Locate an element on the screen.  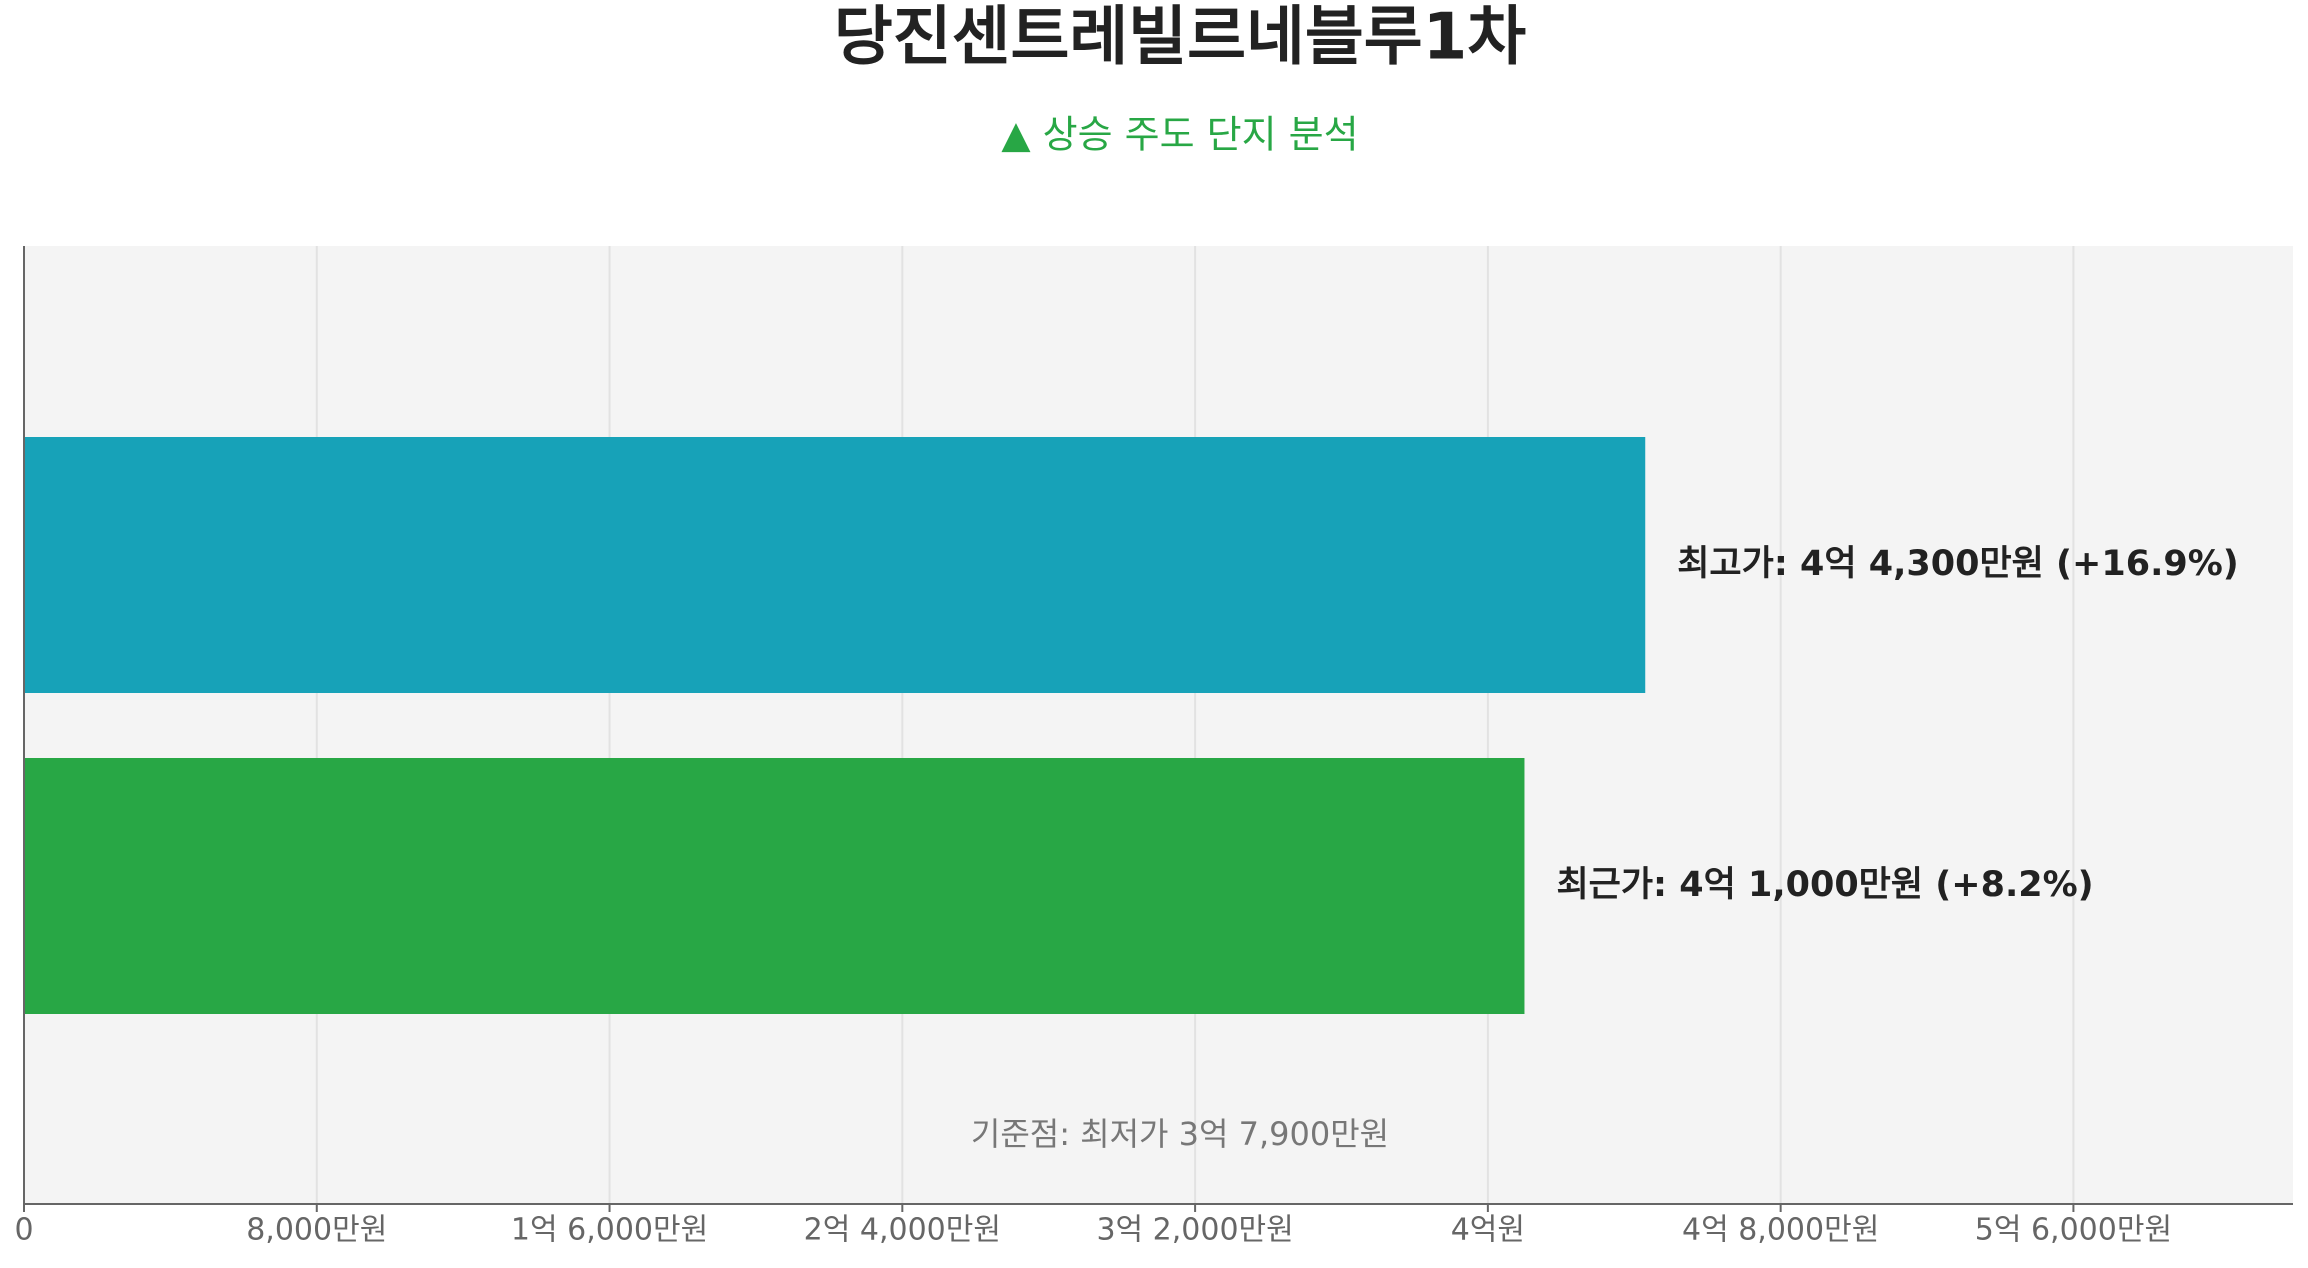
x-tick-label: 3억 2,000만원 is located at coordinates (1194, 1230).